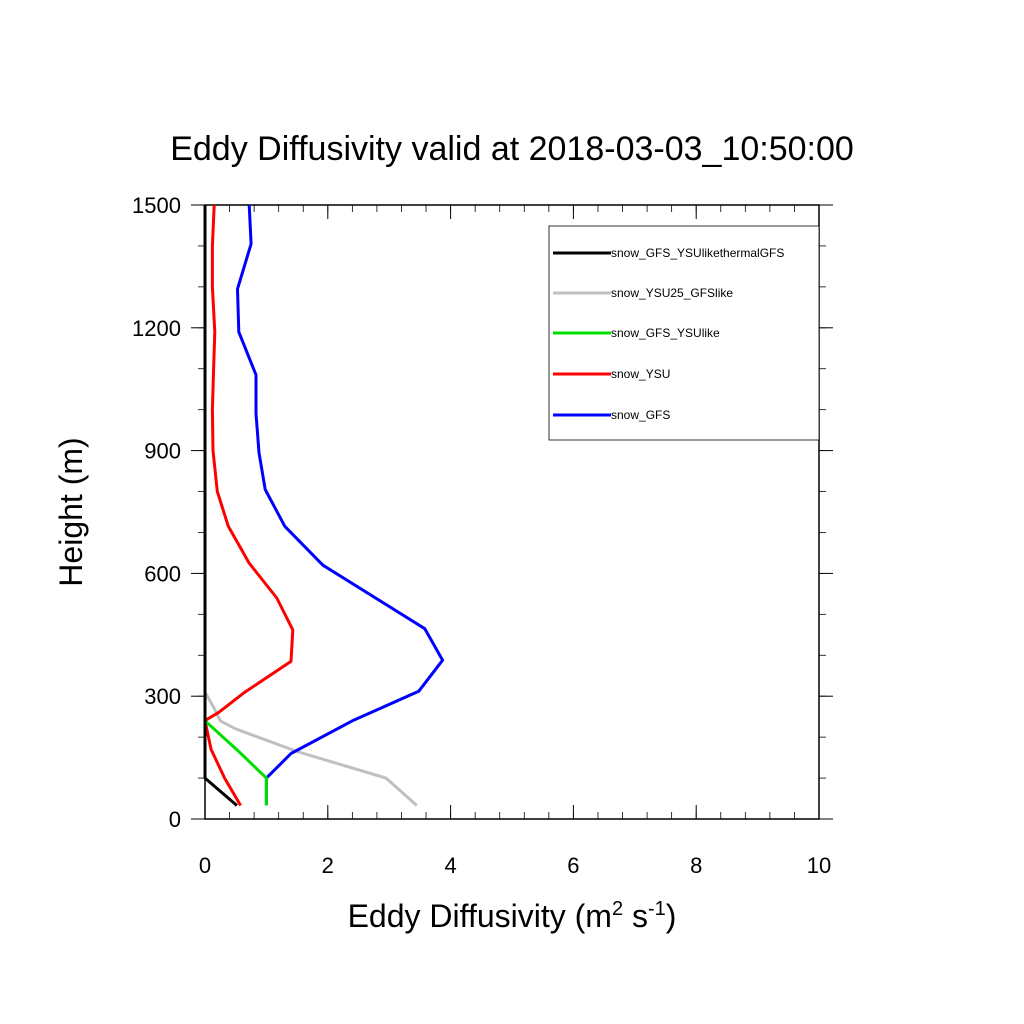 This screenshot has width=1024, height=1024. What do you see at coordinates (310, 749) in the screenshot?
I see `series-line-snow-ysu25-gfslike` at bounding box center [310, 749].